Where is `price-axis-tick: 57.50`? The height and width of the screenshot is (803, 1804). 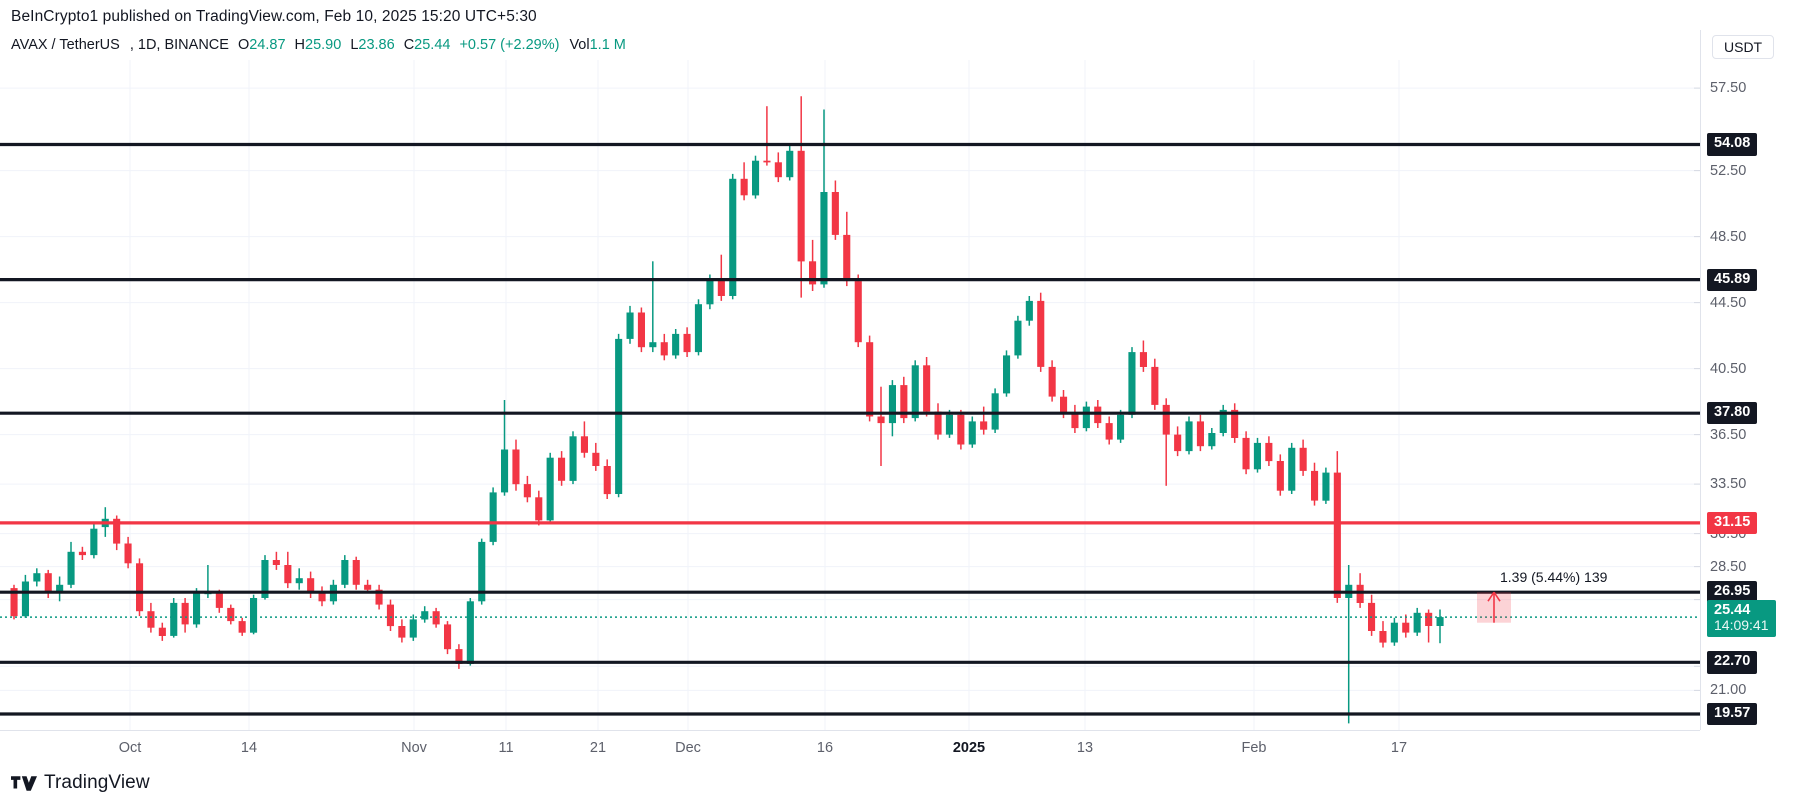
price-axis-tick: 57.50 is located at coordinates (1728, 88).